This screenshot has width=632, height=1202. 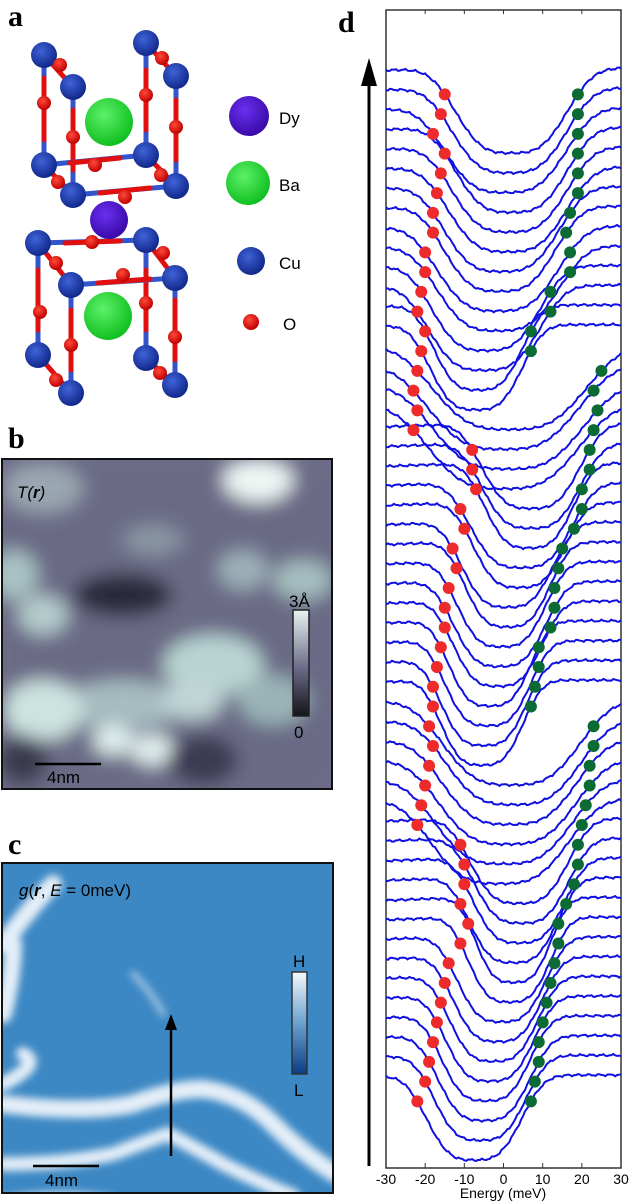 I want to click on x-axis-label: Energy (meV), so click(x=503, y=1193).